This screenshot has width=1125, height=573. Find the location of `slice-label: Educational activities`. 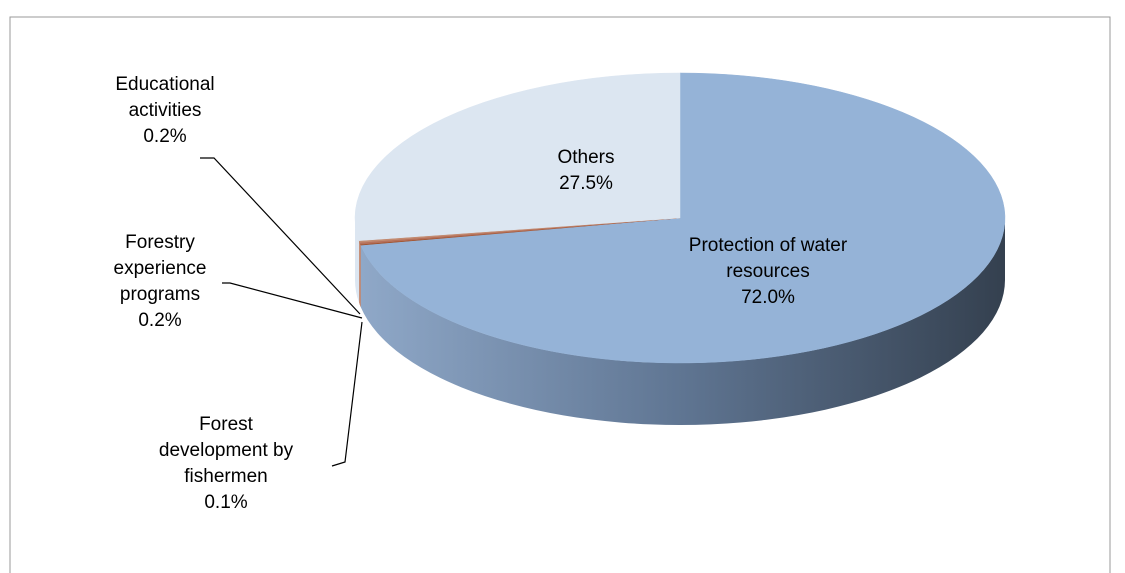

slice-label: Educational activities is located at coordinates (165, 97).